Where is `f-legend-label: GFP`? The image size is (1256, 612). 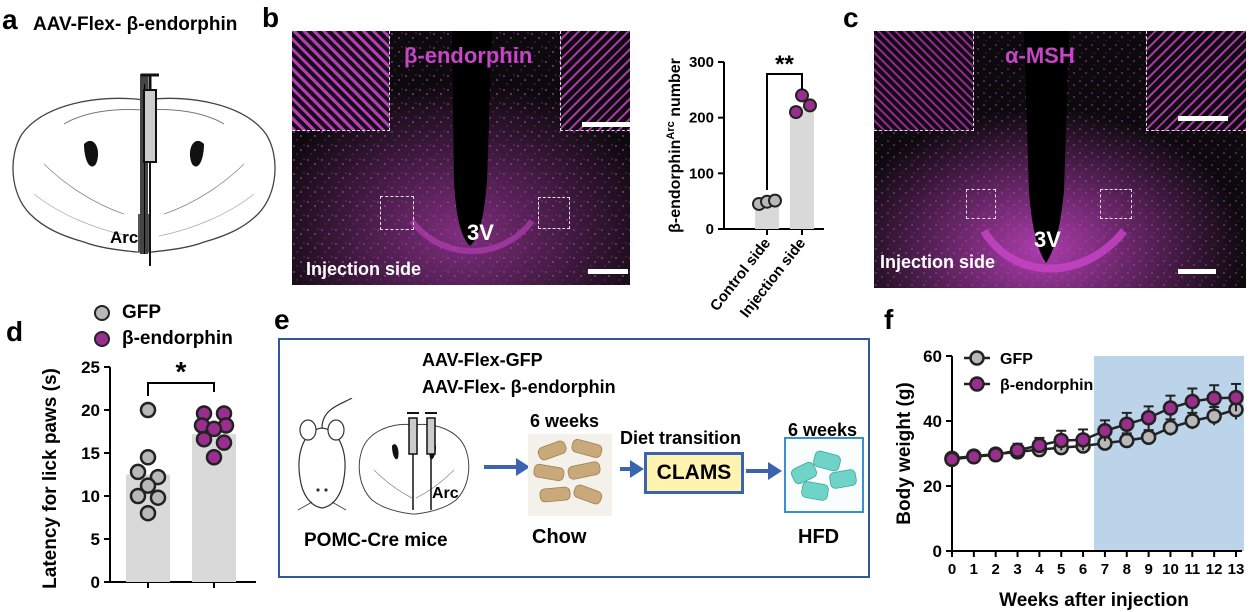
f-legend-label: GFP is located at coordinates (1016, 359).